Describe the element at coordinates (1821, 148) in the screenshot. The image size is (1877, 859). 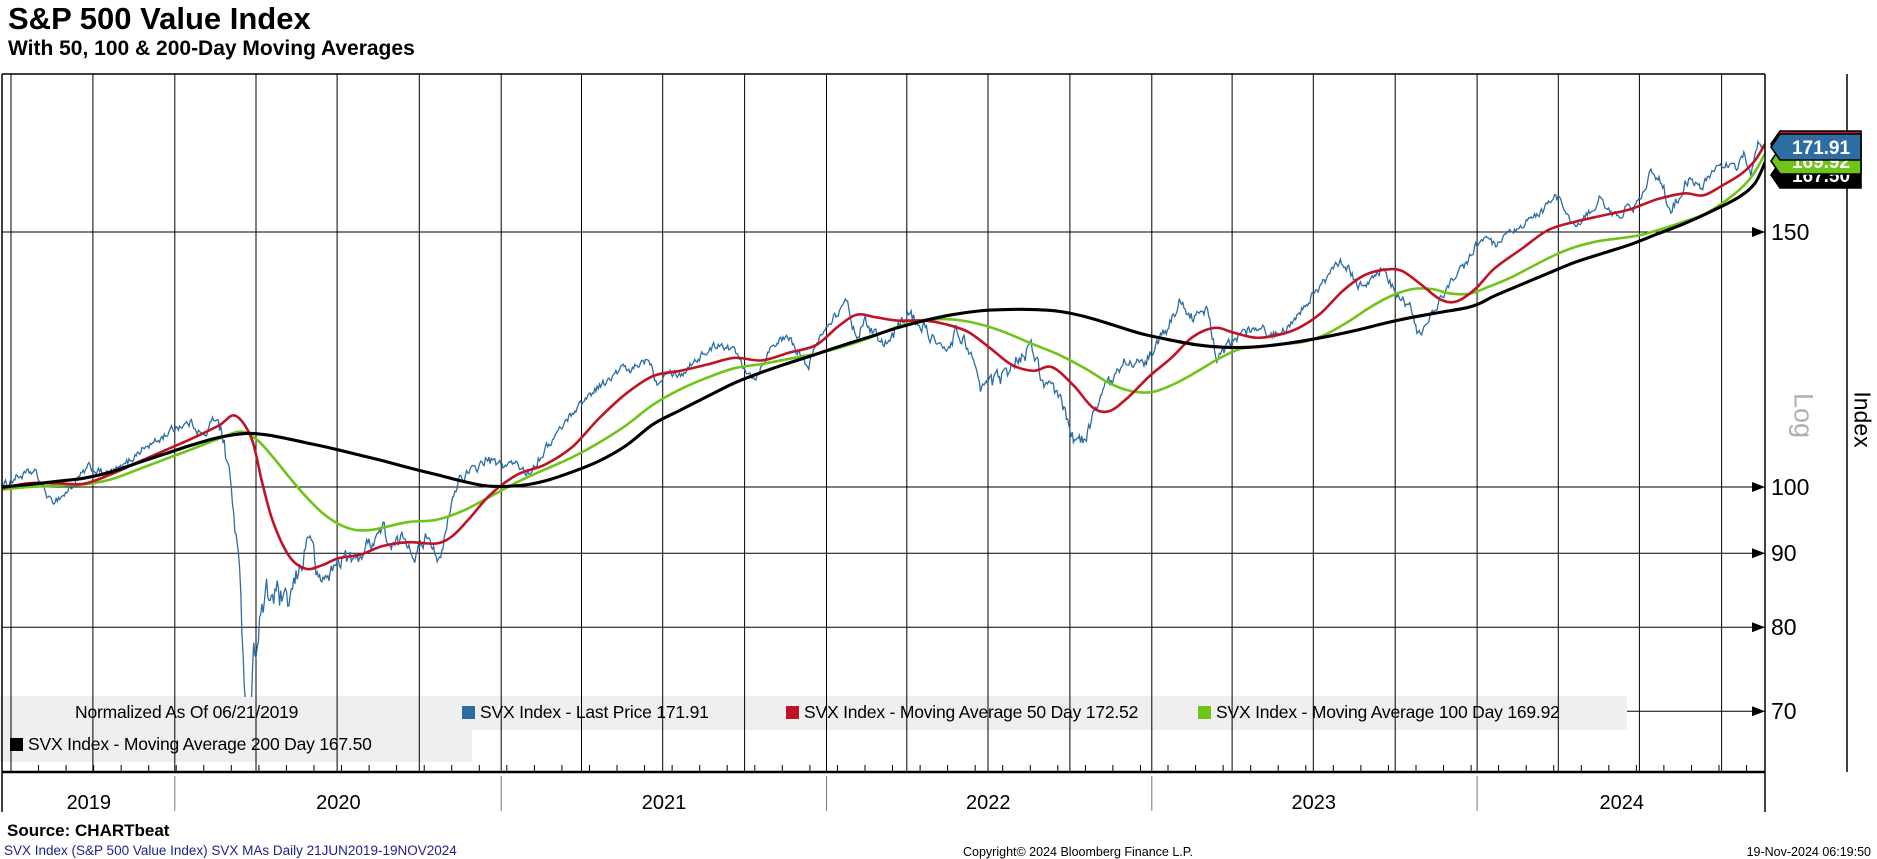
I see `svg-text: 171.91` at that location.